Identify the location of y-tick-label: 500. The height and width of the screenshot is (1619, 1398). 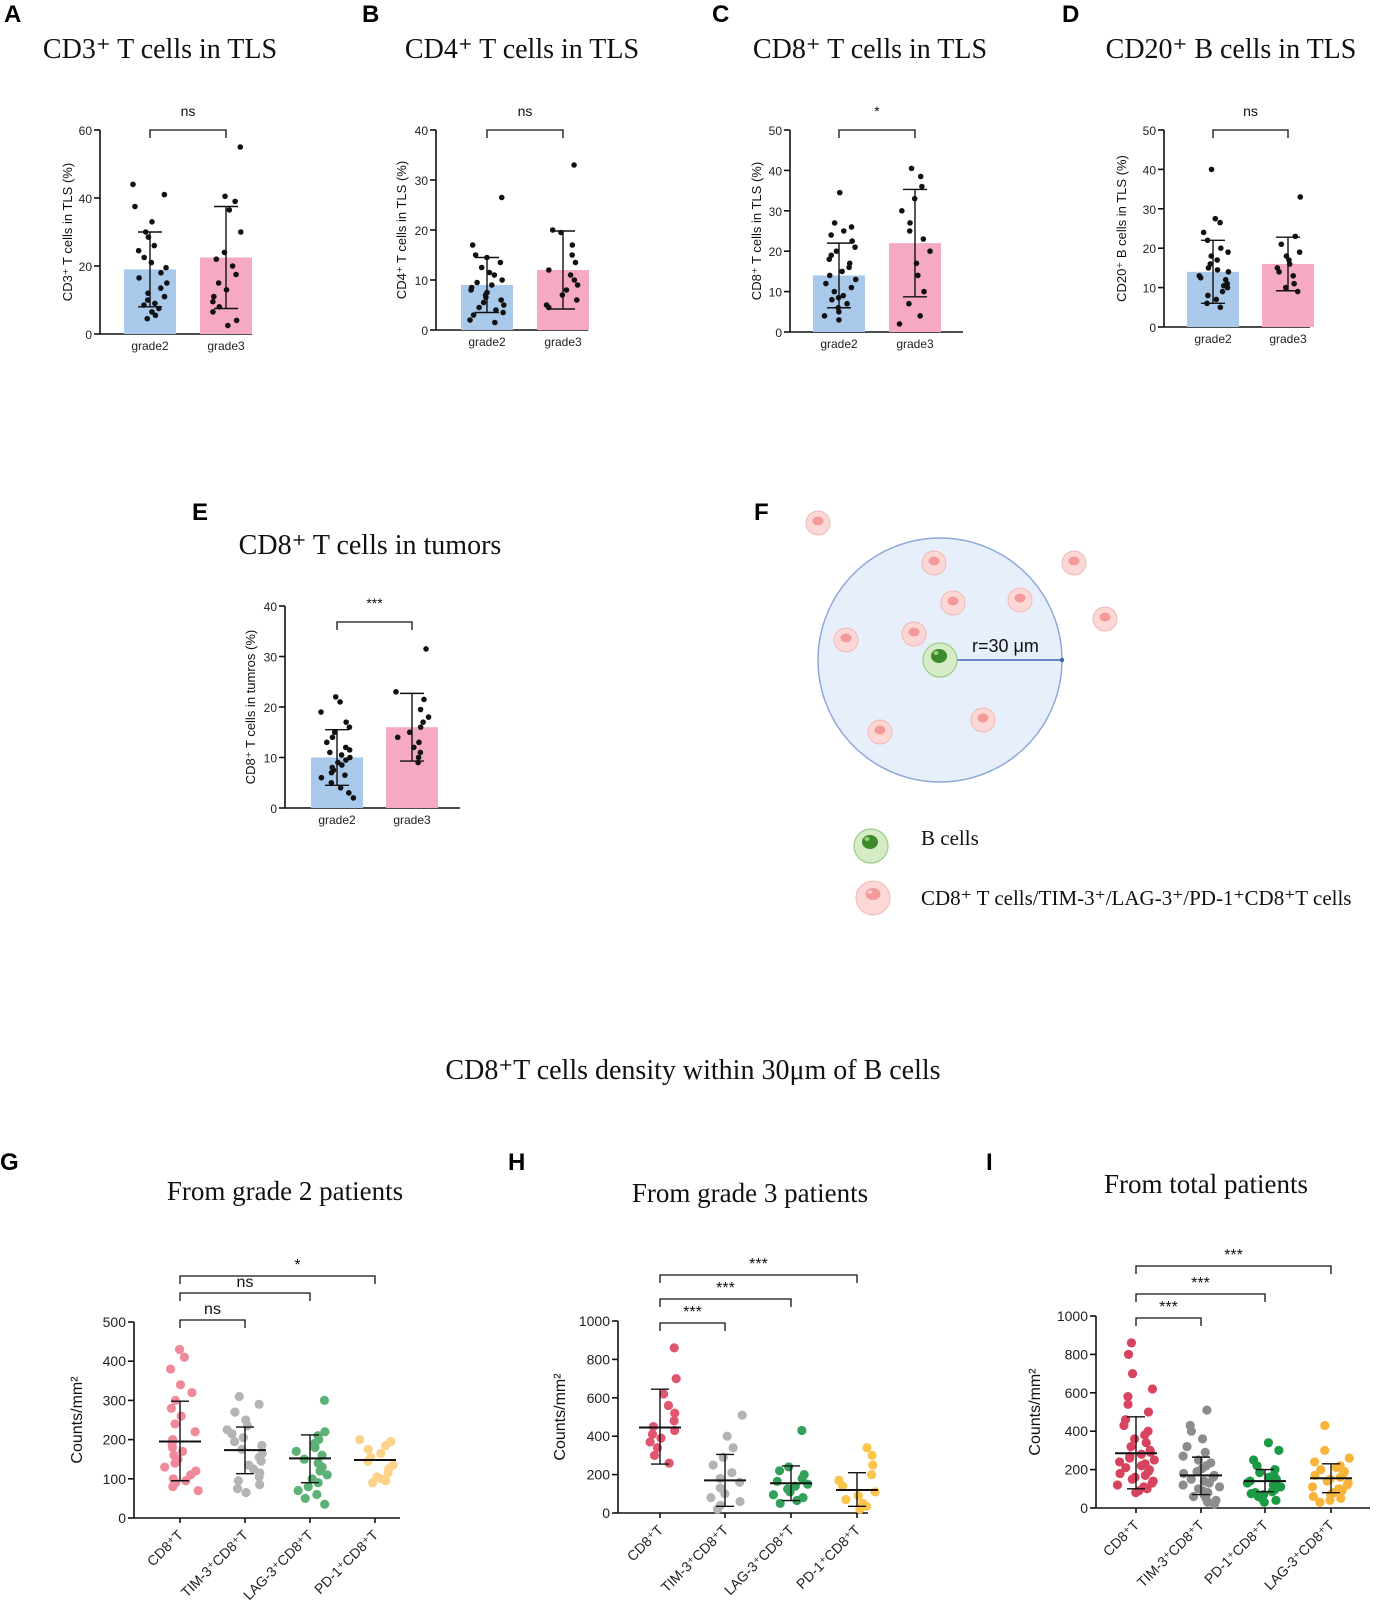
(115, 1322).